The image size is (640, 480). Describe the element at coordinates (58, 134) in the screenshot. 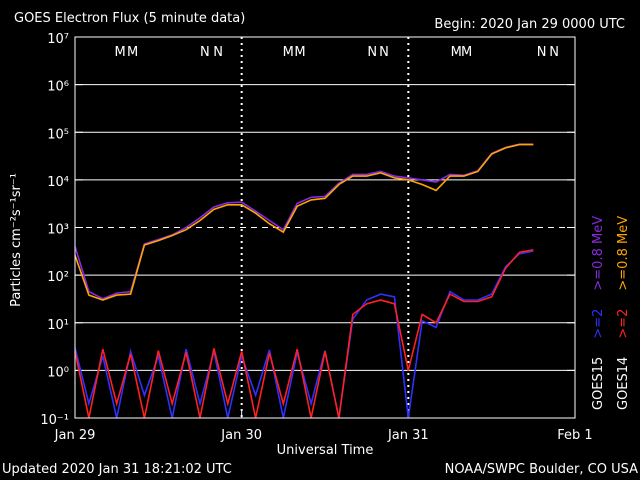

I see `y-tick-label: 10⁵` at that location.